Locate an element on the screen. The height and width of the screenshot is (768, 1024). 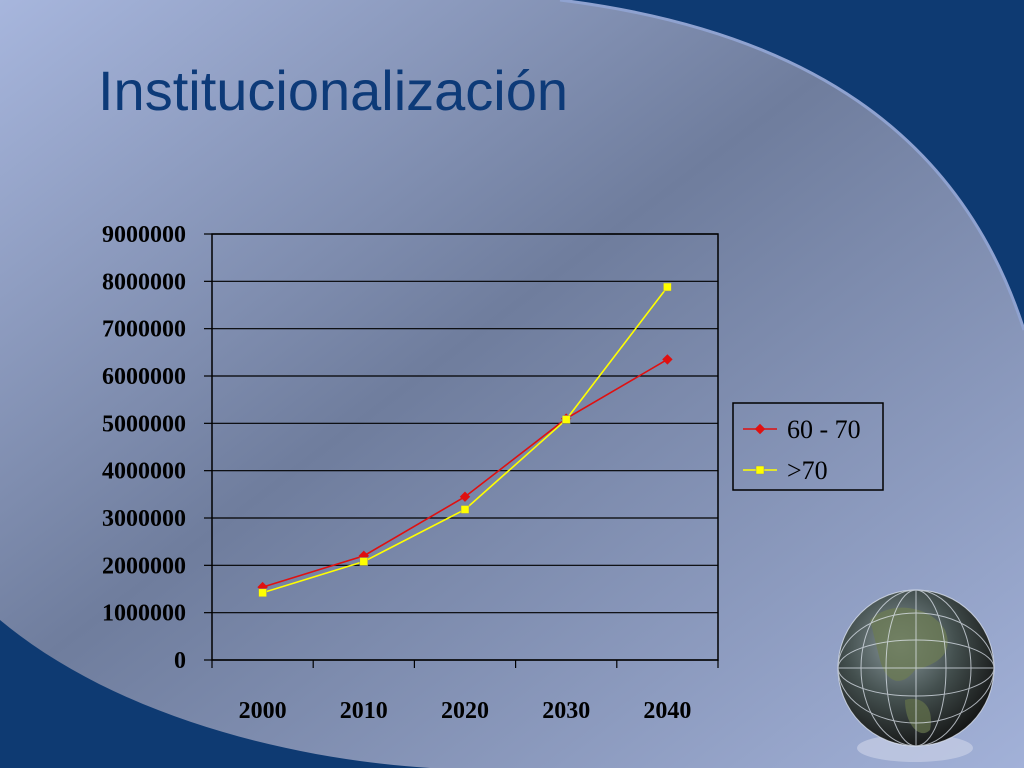
y-tick-label: 1000000 is located at coordinates (144, 614).